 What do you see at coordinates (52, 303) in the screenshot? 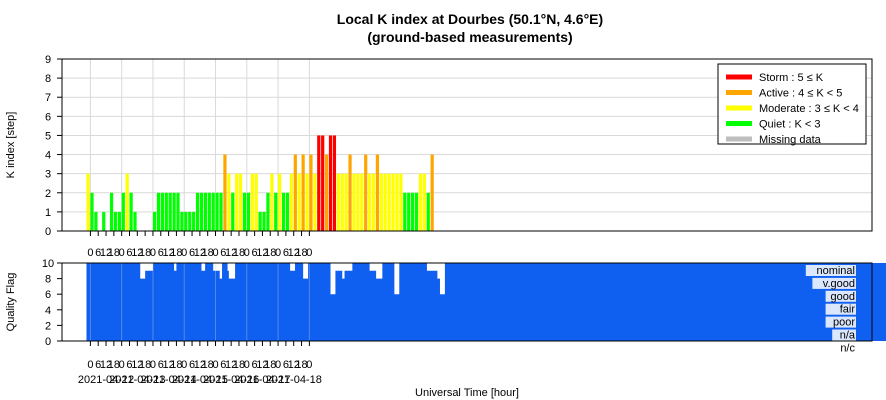
I see `quality-y-axis: 0 2 4 6 8 10` at bounding box center [52, 303].